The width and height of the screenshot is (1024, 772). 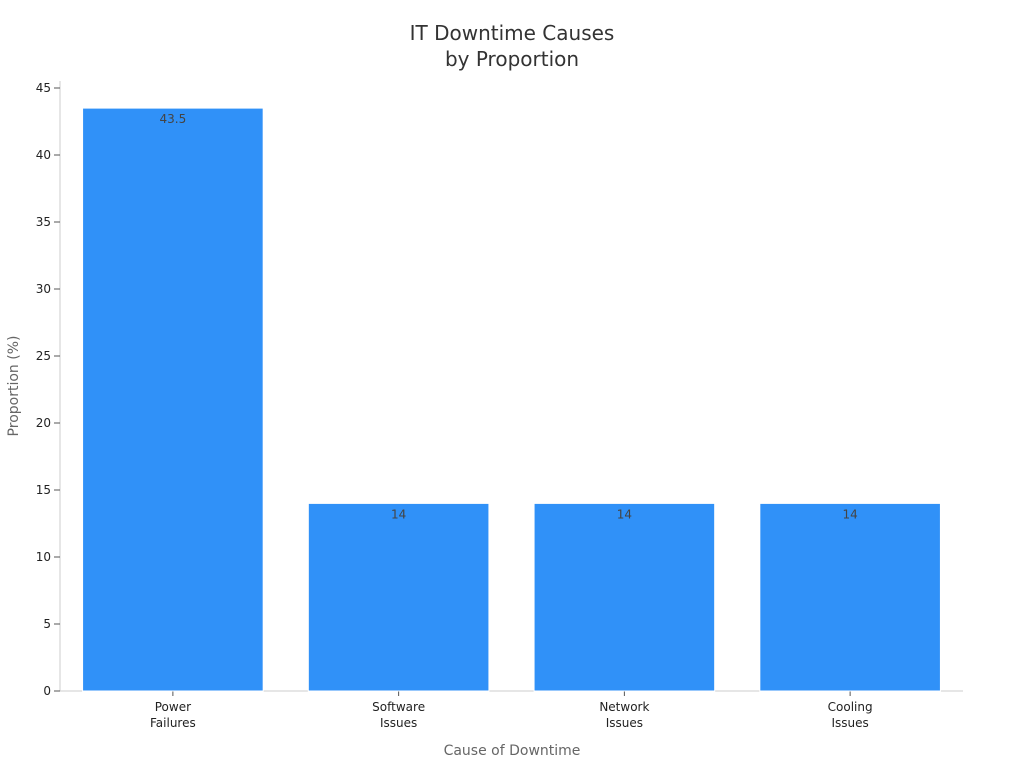 I want to click on x-axis-title: Cause of Downtime, so click(x=512, y=751).